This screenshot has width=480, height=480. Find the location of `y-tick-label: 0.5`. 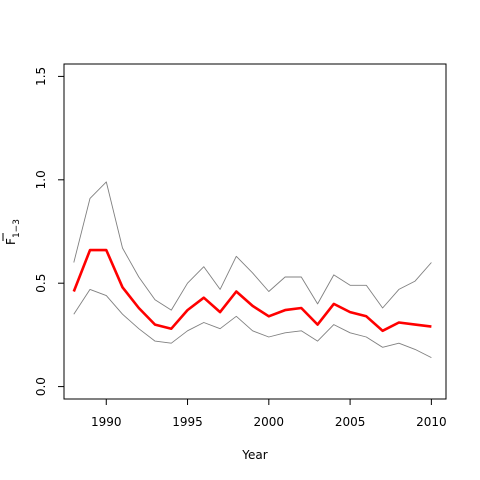

y-tick-label: 0.5 is located at coordinates (41, 283).